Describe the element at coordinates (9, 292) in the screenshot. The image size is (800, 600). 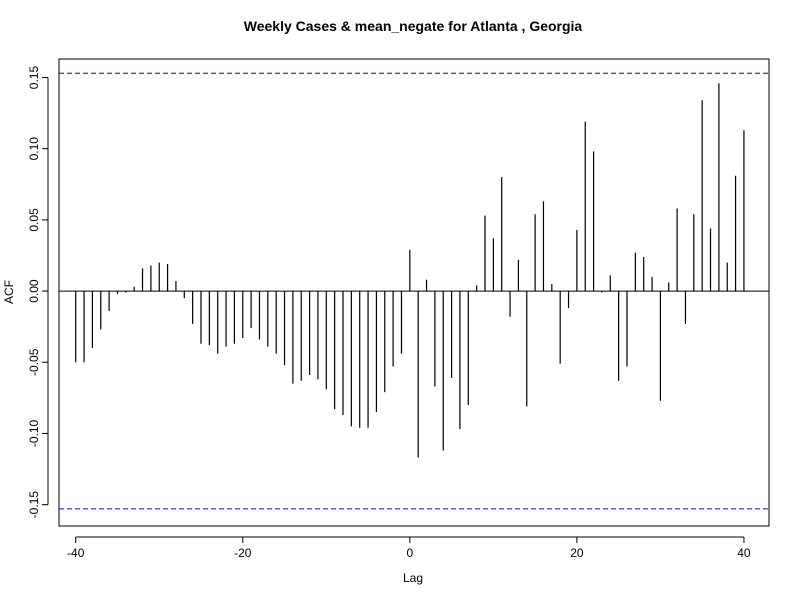
I see `y-axis-label: ACF` at that location.